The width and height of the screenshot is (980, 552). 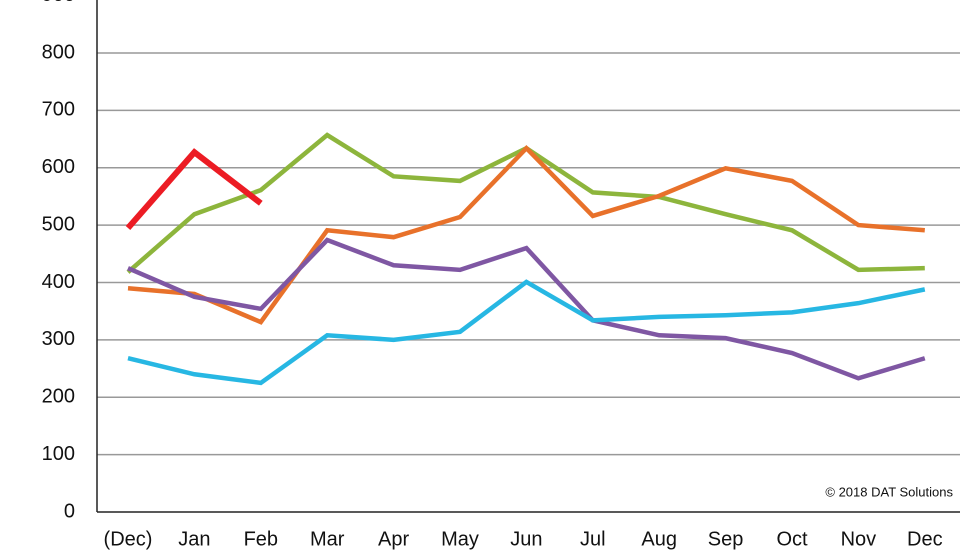 What do you see at coordinates (925, 539) in the screenshot?
I see `x-tick-label: Dec` at bounding box center [925, 539].